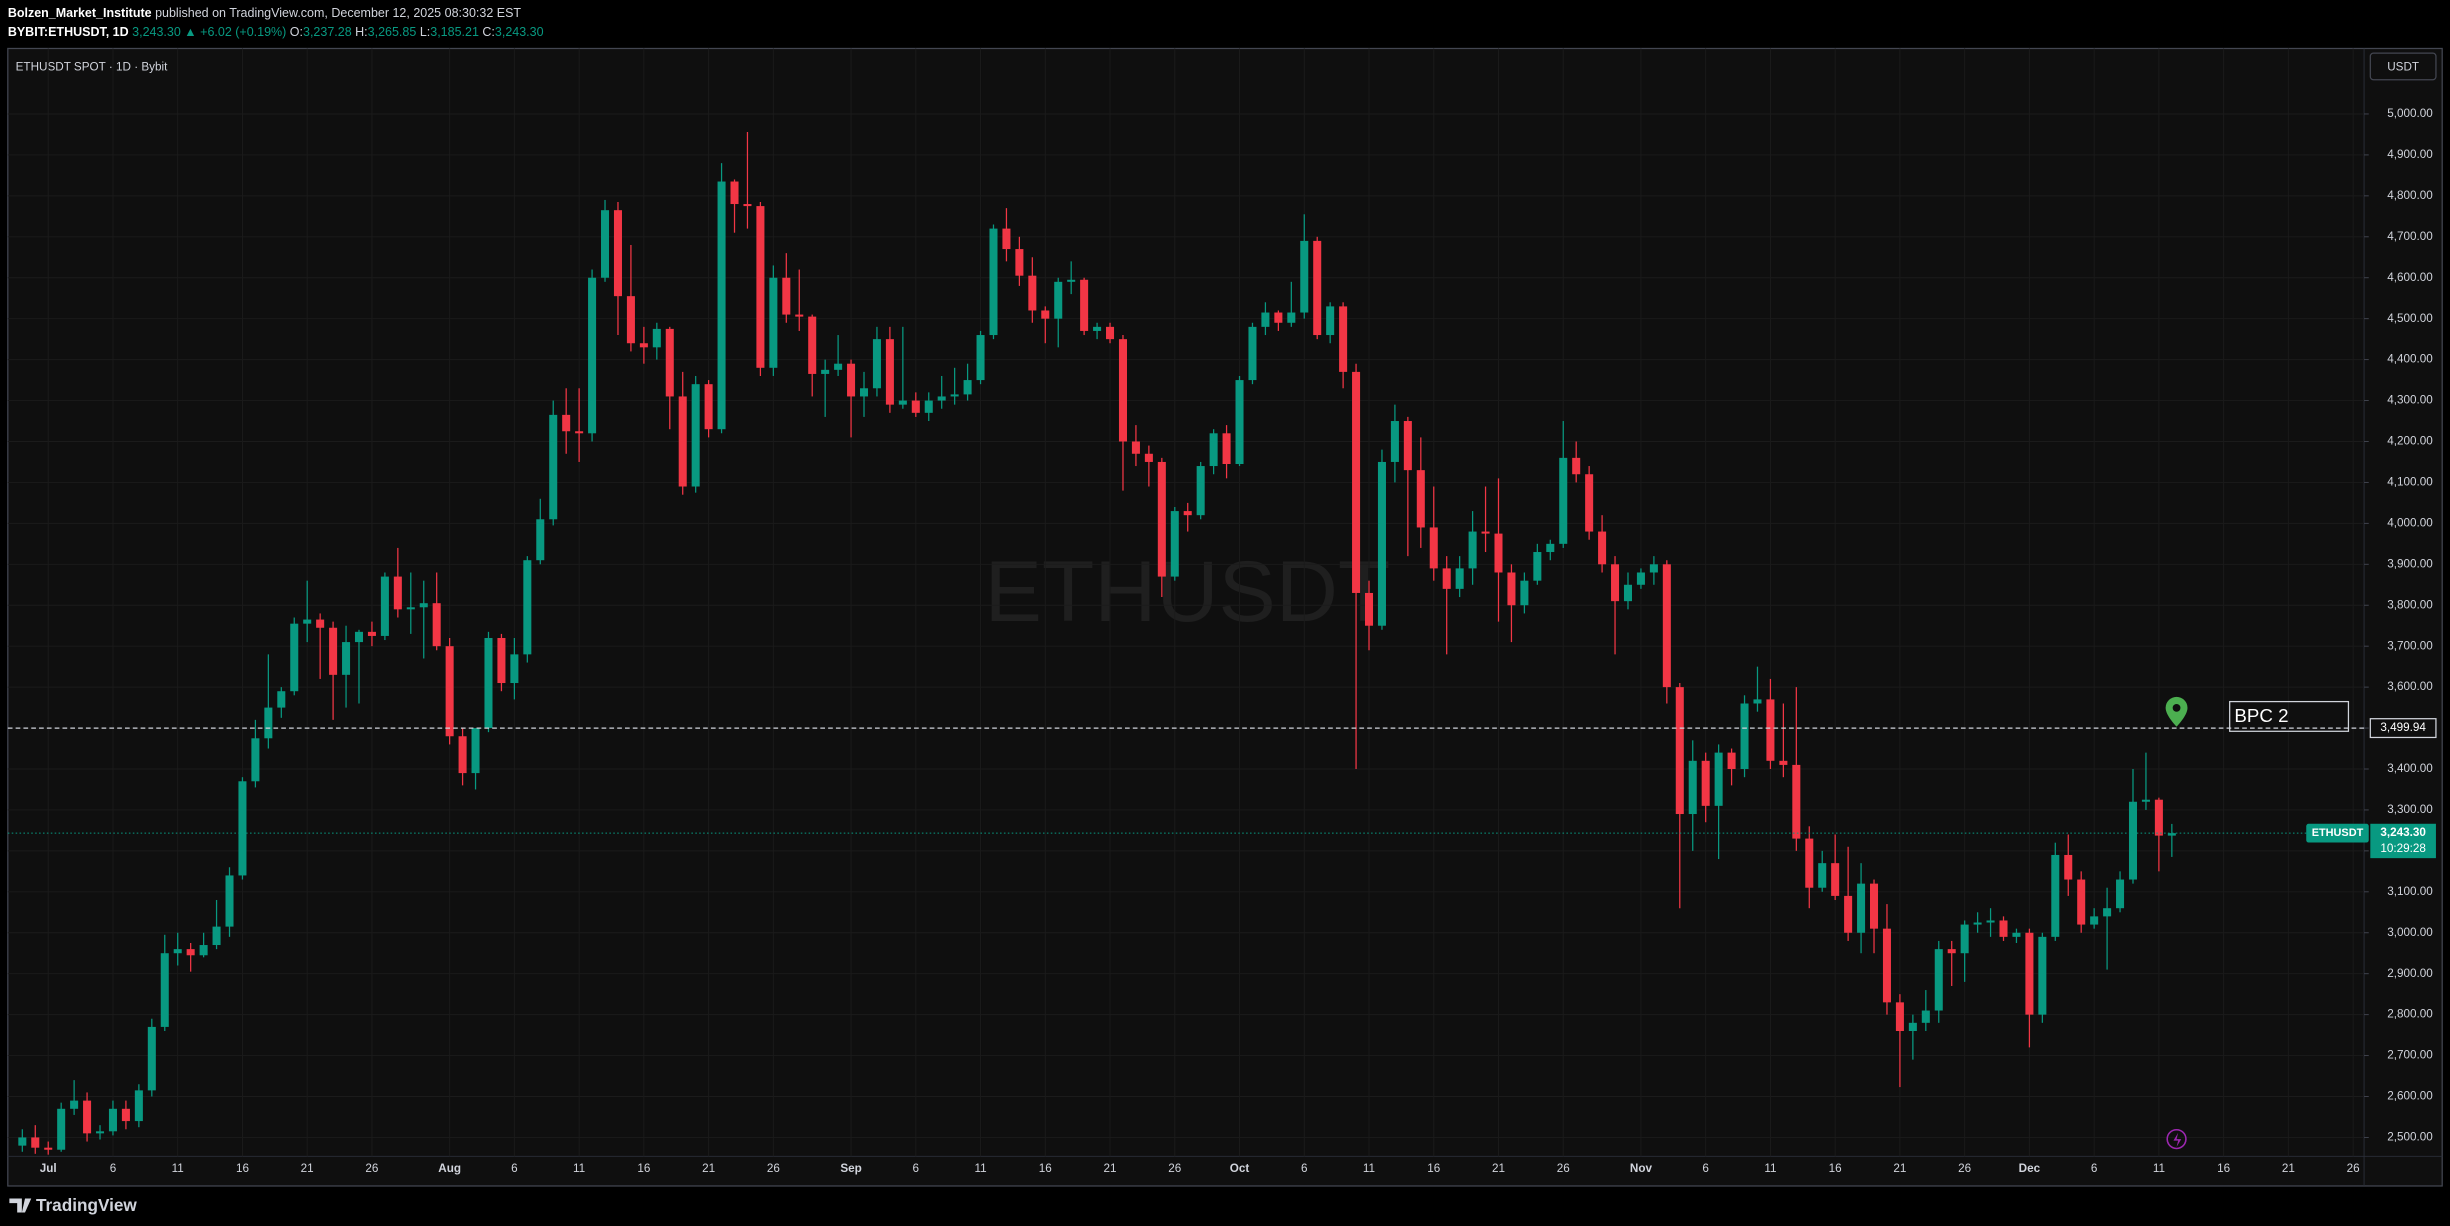 The width and height of the screenshot is (2450, 1226). What do you see at coordinates (2176, 707) in the screenshot?
I see `pin-dot` at bounding box center [2176, 707].